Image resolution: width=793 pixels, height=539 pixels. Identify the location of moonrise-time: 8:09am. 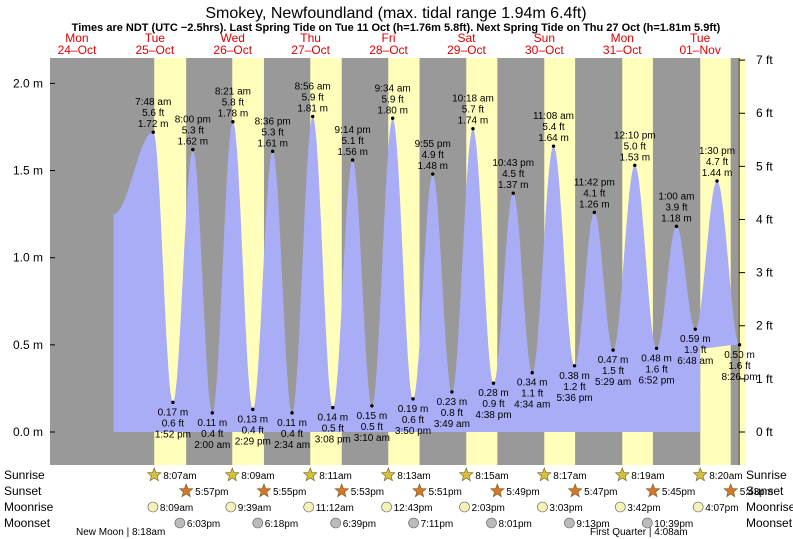
(176, 508).